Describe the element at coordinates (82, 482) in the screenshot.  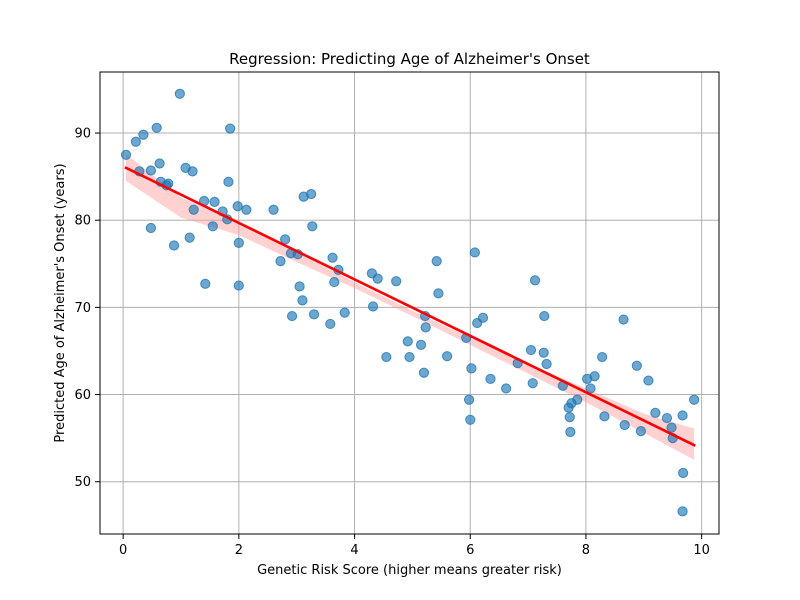
I see `y-tick-label: 50` at that location.